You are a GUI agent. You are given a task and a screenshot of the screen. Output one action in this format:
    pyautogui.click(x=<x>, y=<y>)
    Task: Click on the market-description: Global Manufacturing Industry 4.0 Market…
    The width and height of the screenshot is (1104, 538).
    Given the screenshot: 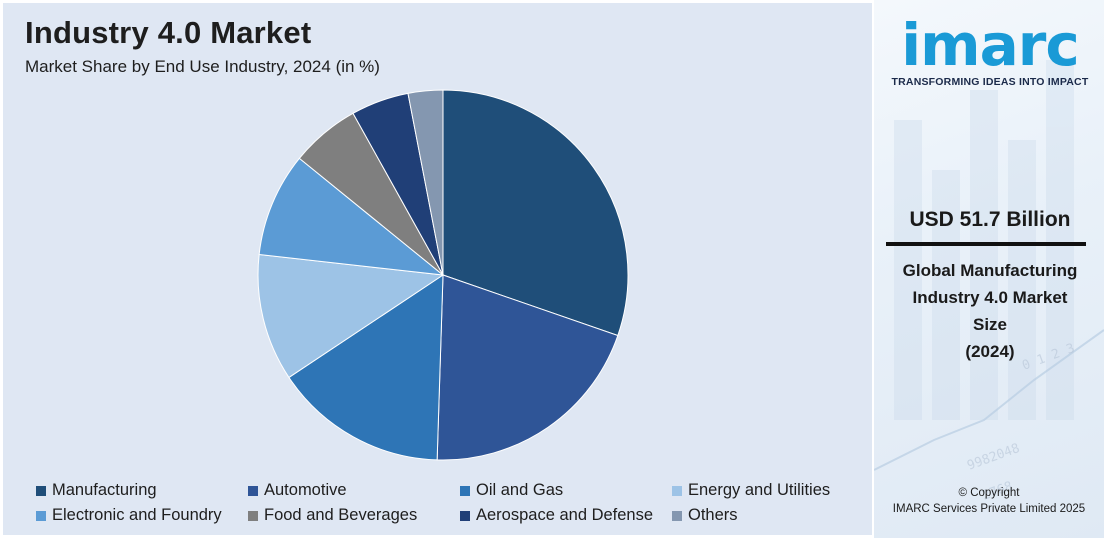 What is the action you would take?
    pyautogui.click(x=990, y=311)
    